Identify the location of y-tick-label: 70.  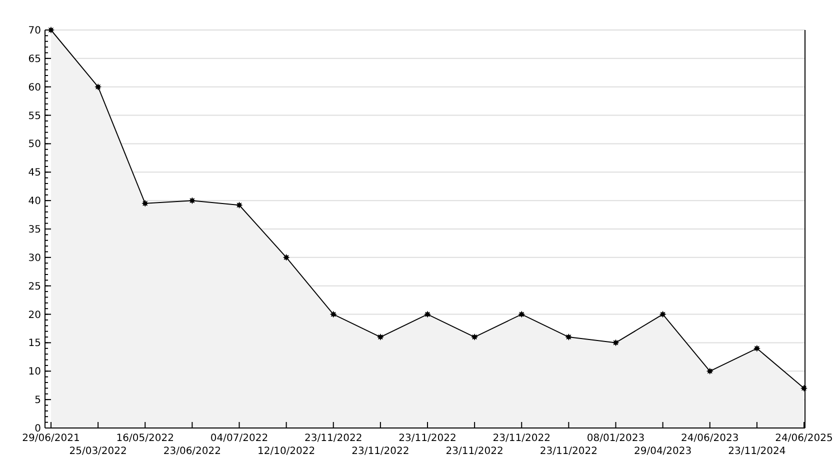
(34, 31).